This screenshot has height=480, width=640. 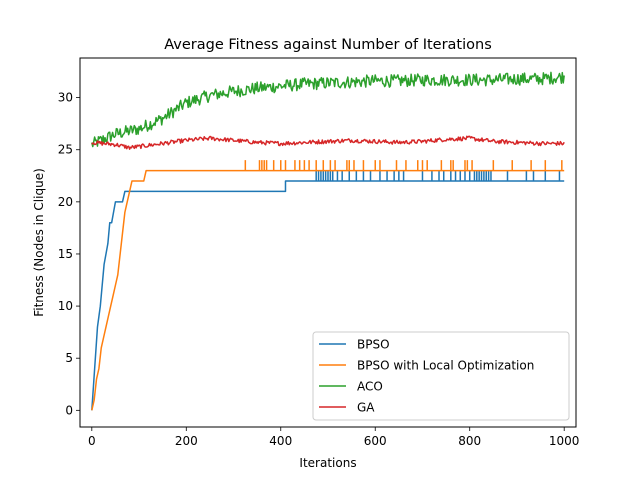 I want to click on legend-label: BPSO, so click(x=373, y=345).